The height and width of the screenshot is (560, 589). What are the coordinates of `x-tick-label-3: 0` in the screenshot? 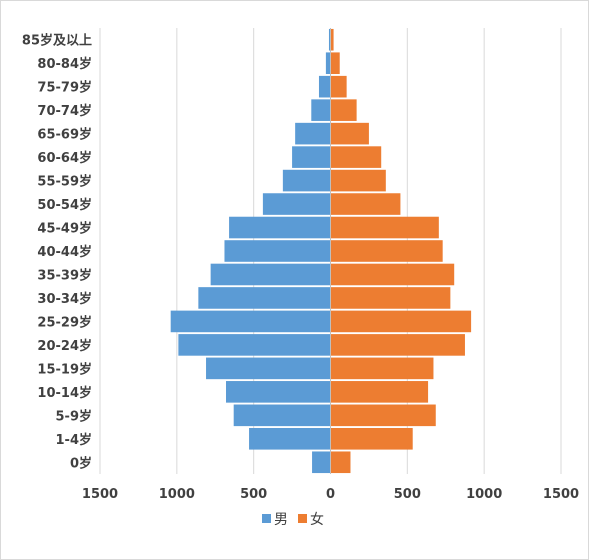 It's located at (330, 494).